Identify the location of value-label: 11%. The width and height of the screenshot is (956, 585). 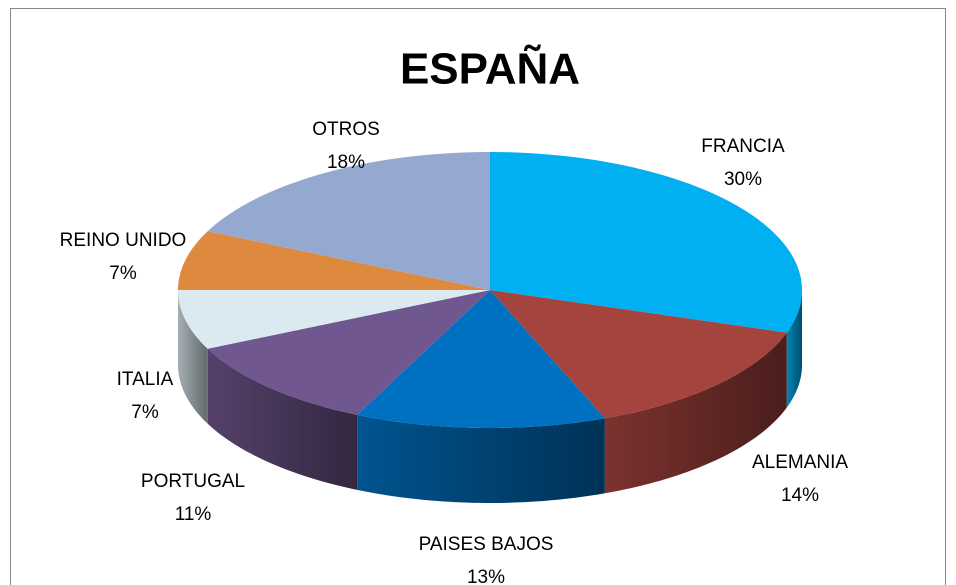
(193, 514).